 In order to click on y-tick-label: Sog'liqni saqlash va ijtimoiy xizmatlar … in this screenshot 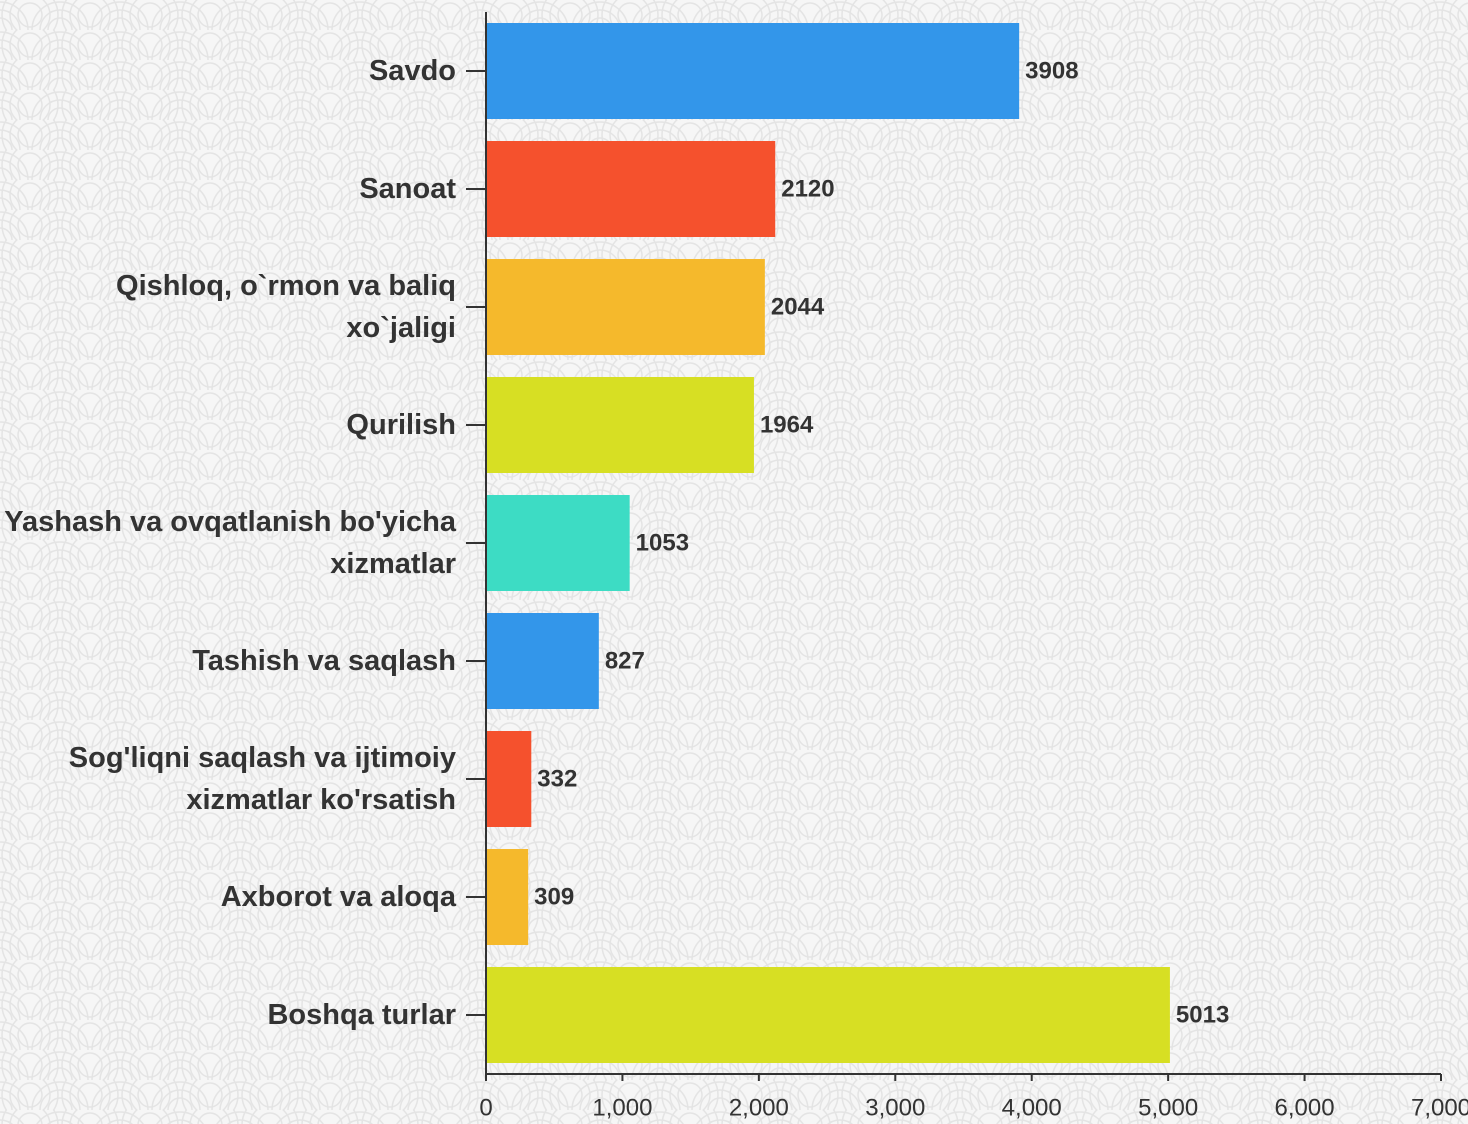, I will do `click(262, 779)`.